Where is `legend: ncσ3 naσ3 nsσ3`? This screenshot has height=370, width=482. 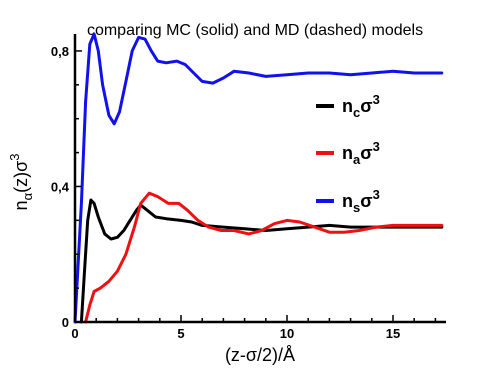 legend: ncσ3 naσ3 nsσ3 is located at coordinates (348, 153).